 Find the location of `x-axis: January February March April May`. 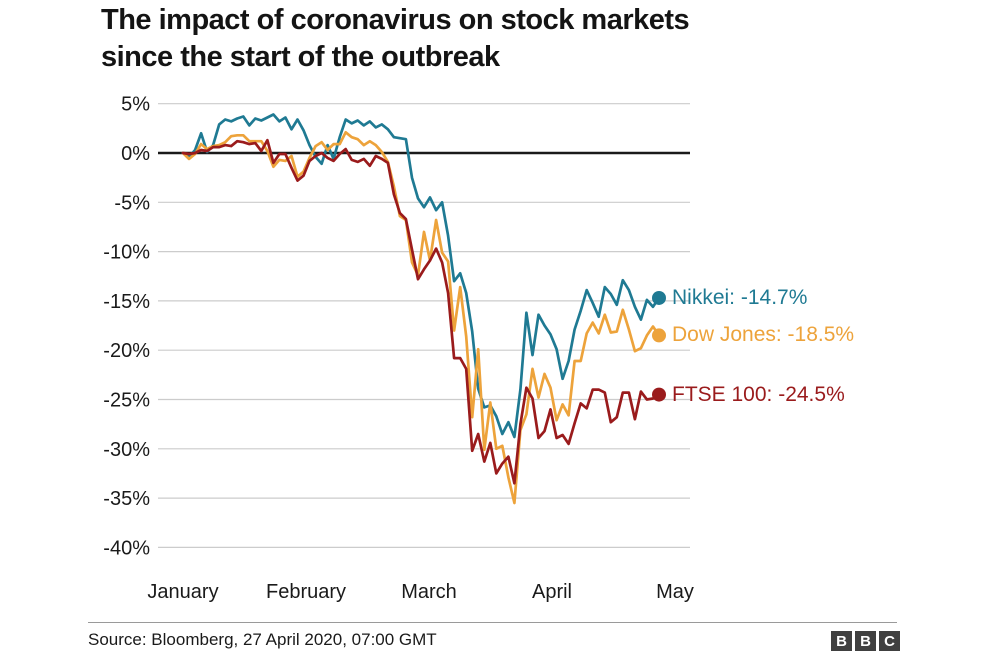

x-axis: January February March April May is located at coordinates (420, 592).